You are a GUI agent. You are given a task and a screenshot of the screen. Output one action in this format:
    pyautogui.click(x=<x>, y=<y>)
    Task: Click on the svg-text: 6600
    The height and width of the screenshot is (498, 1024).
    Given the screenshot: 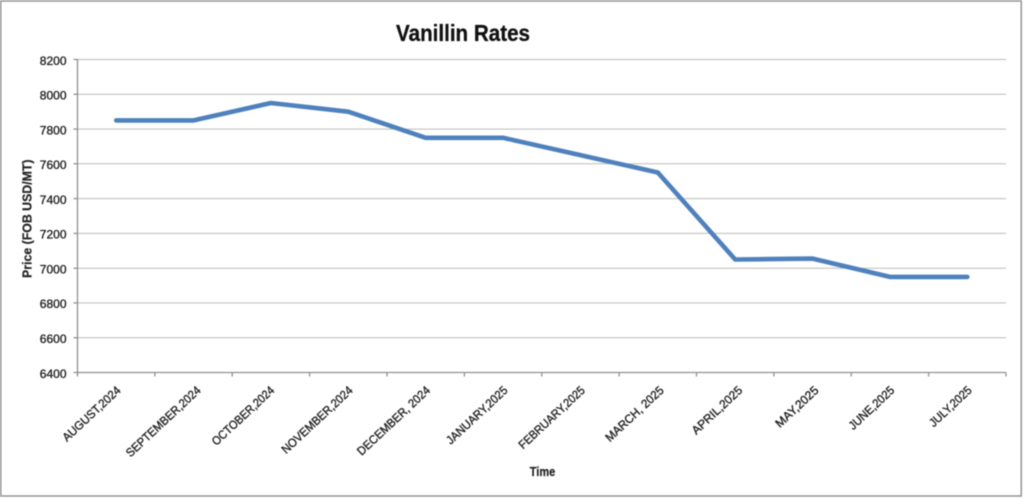 What is the action you would take?
    pyautogui.click(x=53, y=339)
    